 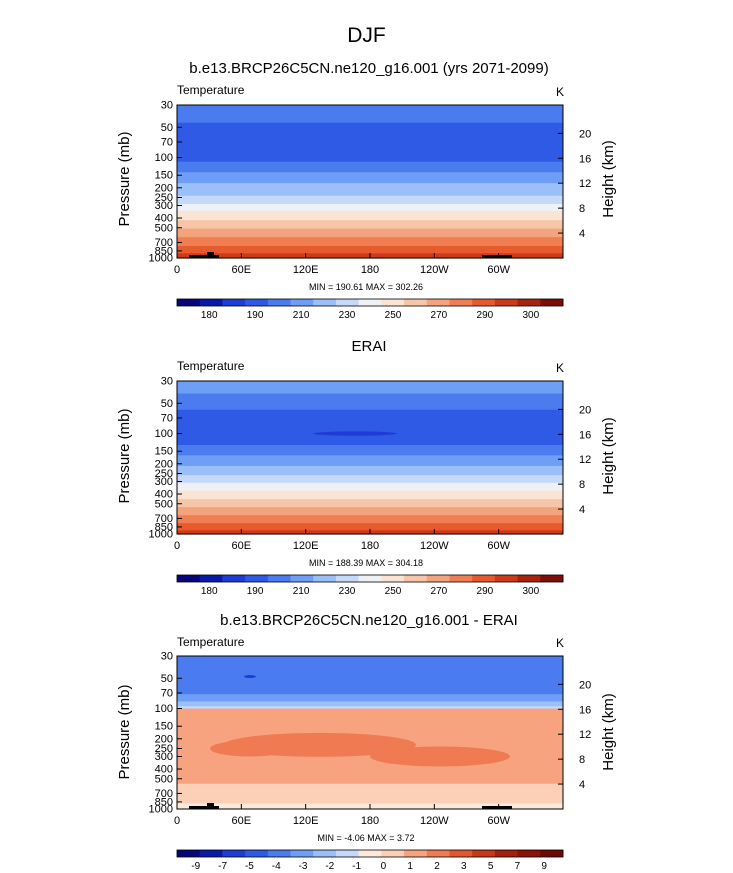 I want to click on colorbar-label: -5, so click(x=249, y=866).